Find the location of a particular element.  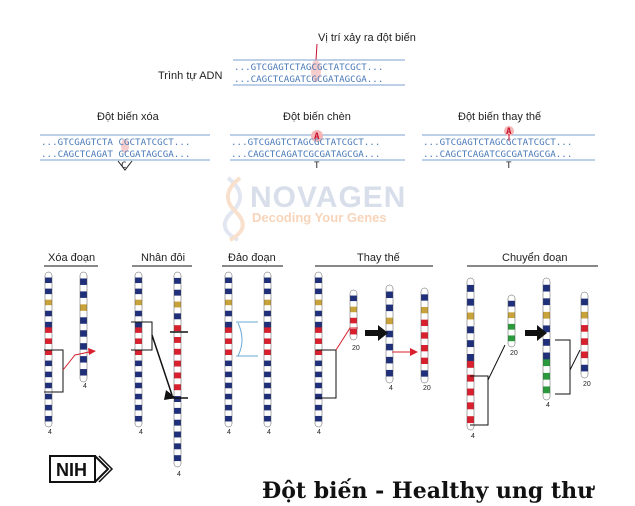

mutation-site-pointer is located at coordinates (316, 52).